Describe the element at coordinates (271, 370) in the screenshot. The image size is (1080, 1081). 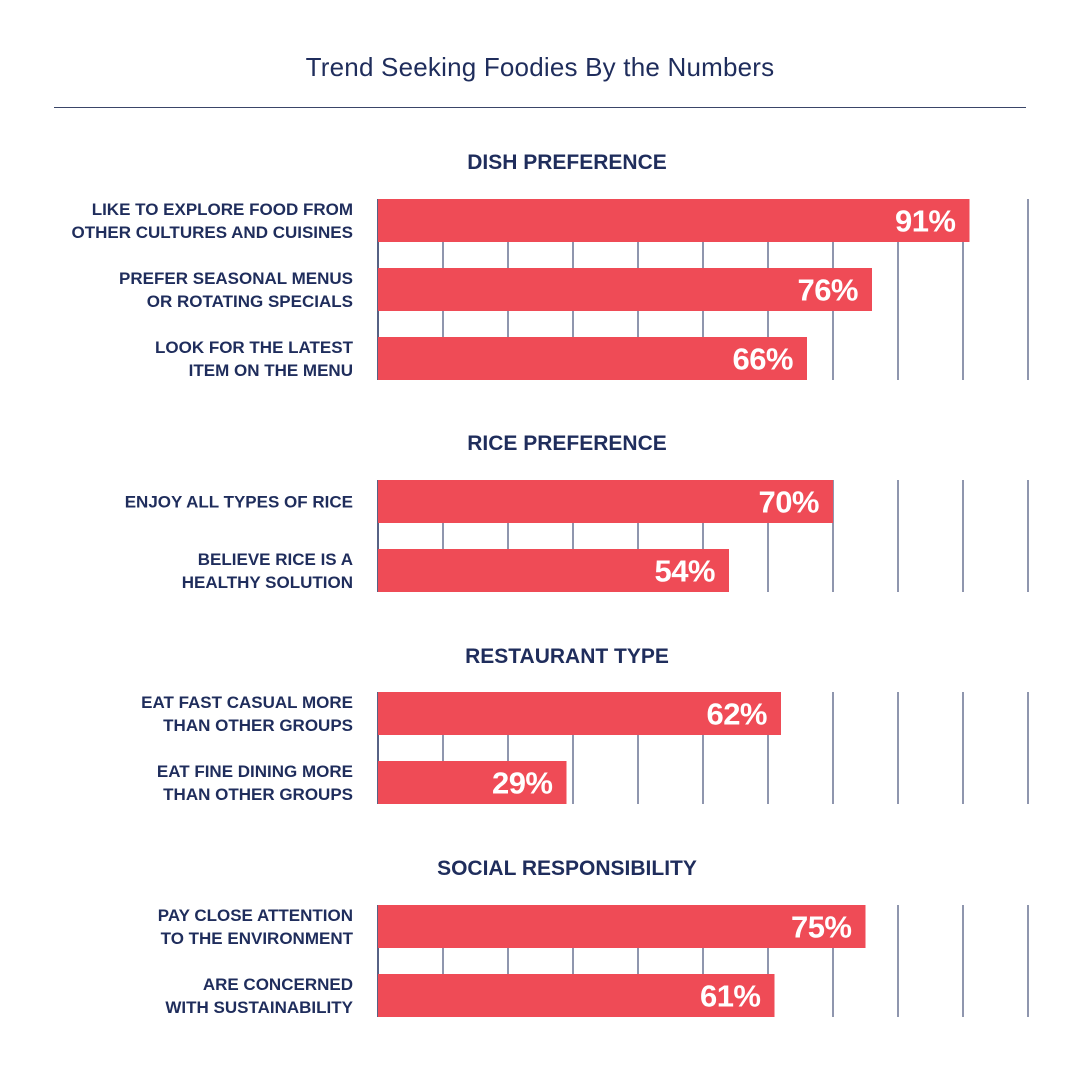
I see `category-label: ITEM ON THE MENU` at that location.